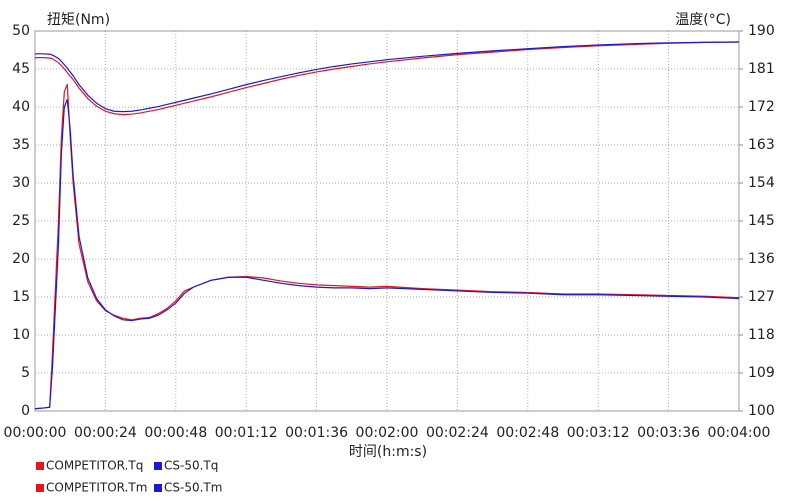 The image size is (788, 501). What do you see at coordinates (21, 107) in the screenshot?
I see `y-tick-label: 40` at bounding box center [21, 107].